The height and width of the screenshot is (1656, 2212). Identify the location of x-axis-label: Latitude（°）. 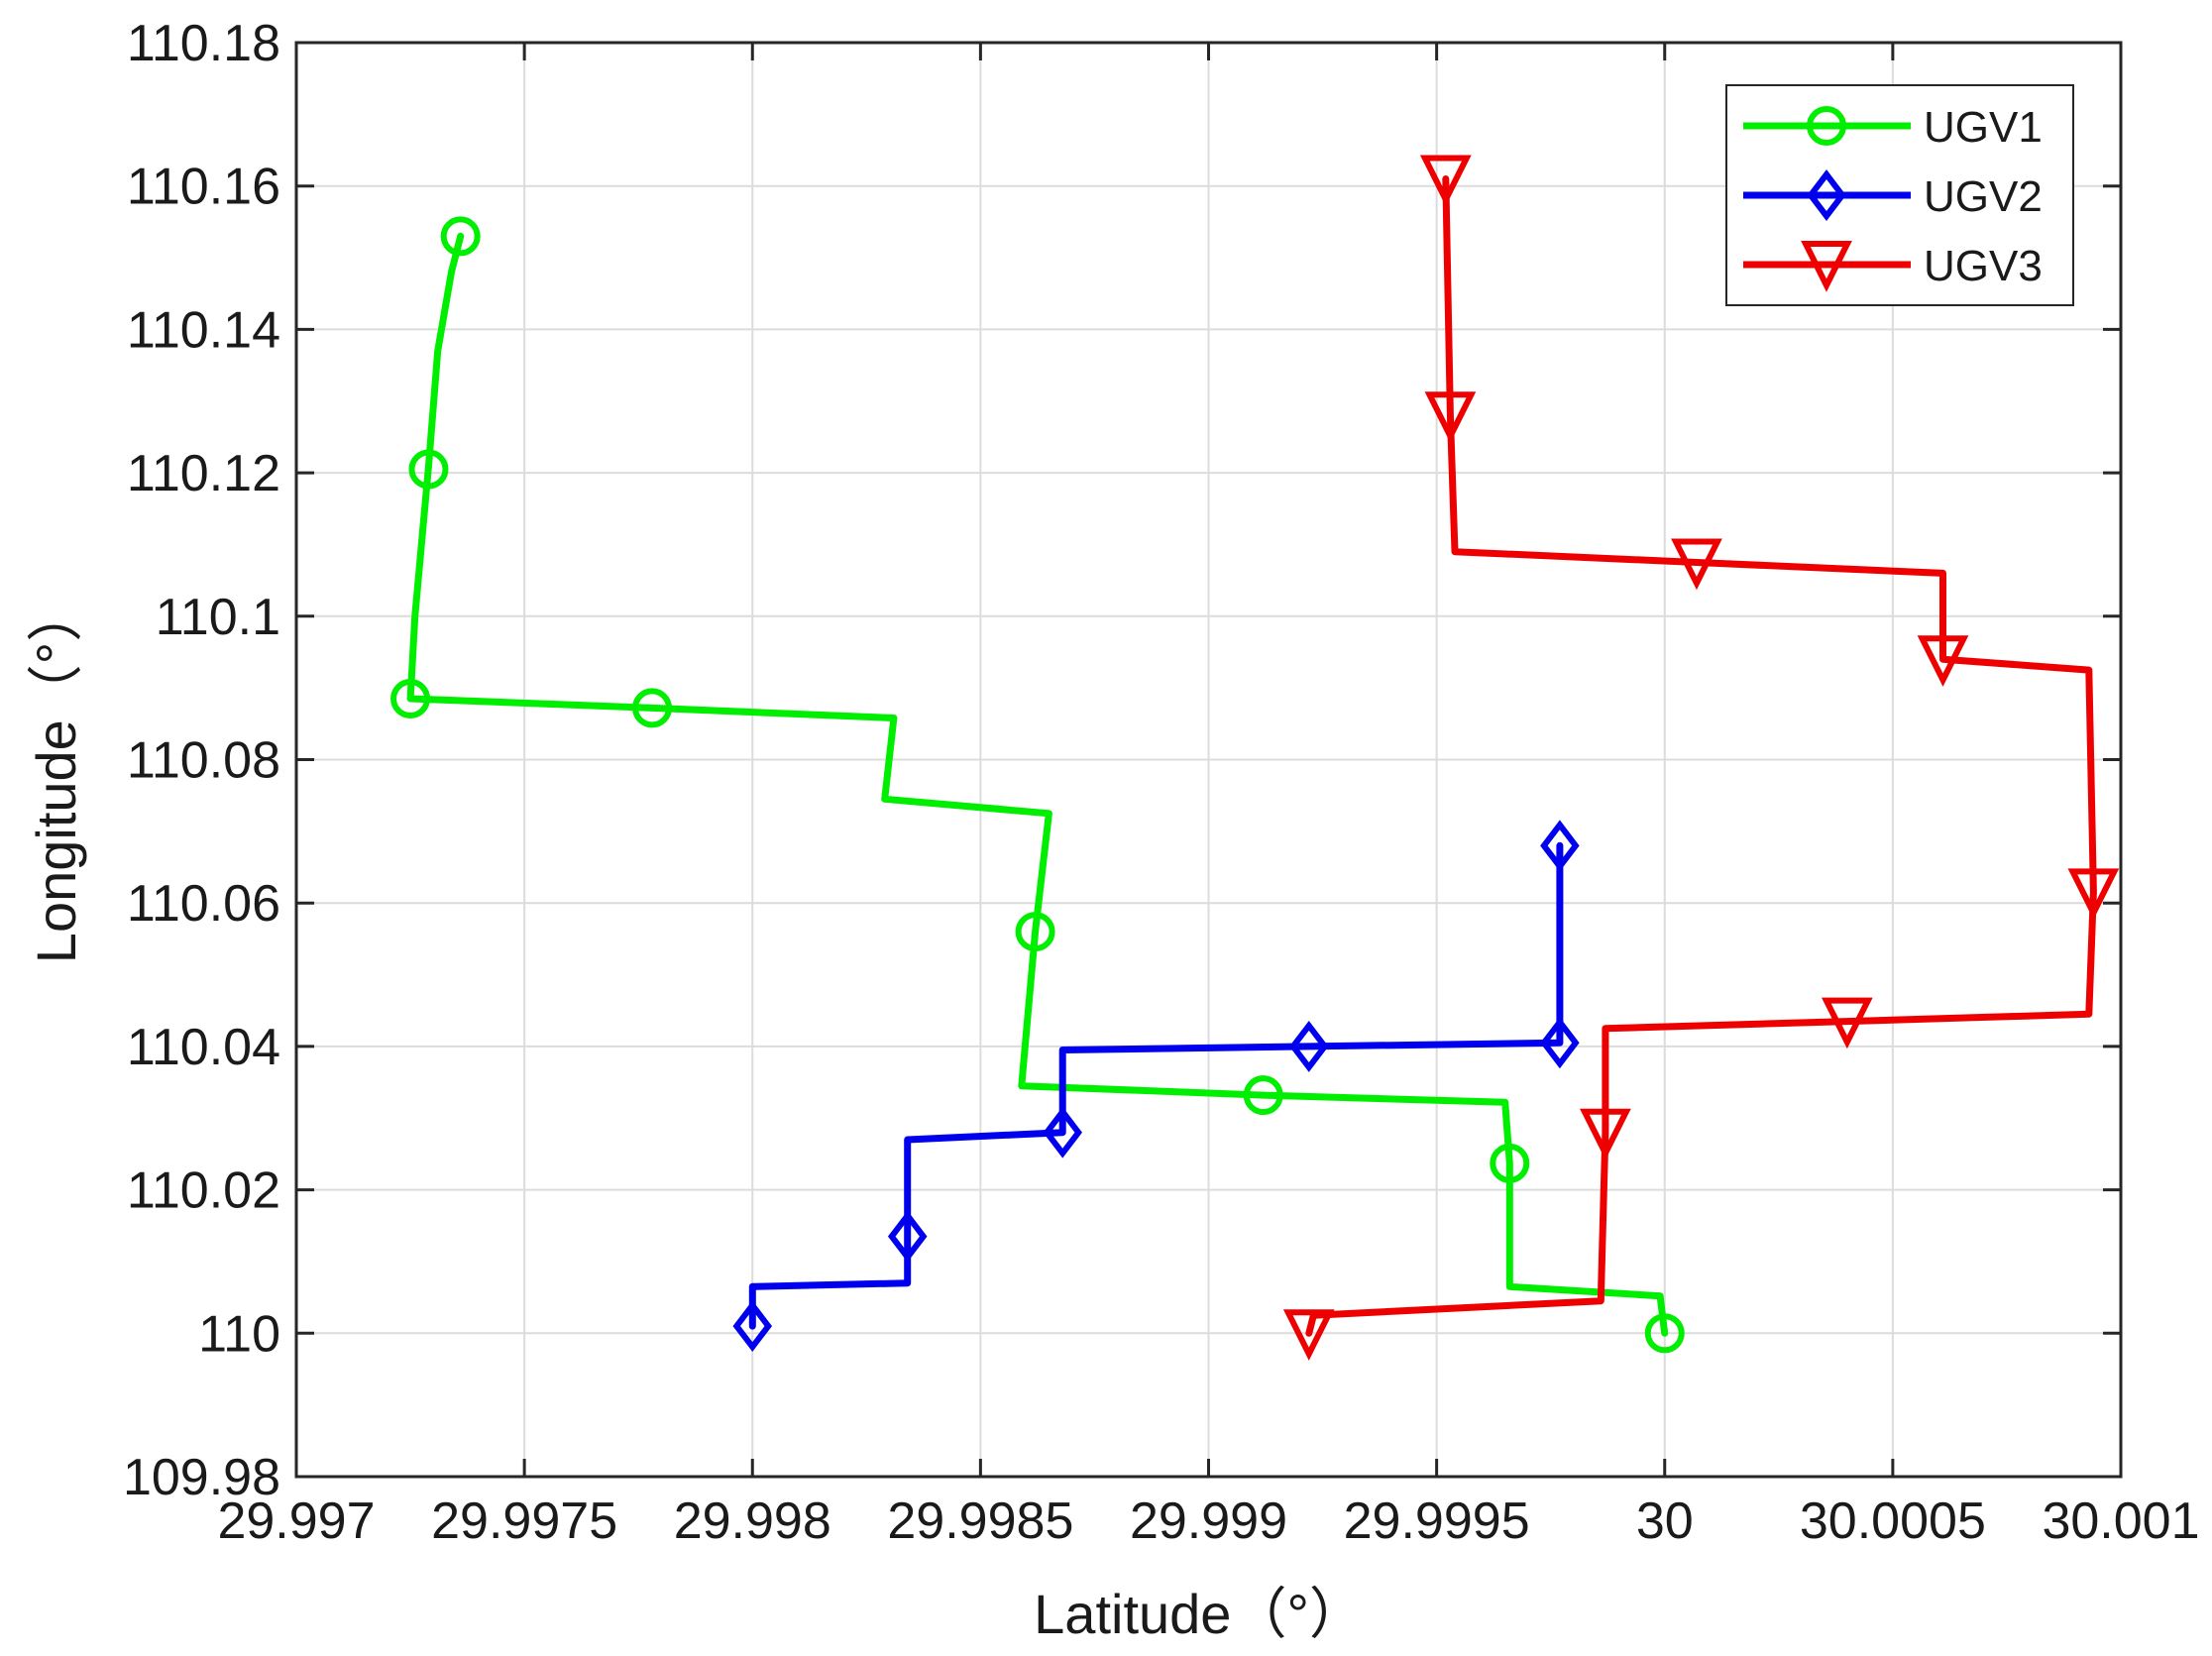
(1199, 1614).